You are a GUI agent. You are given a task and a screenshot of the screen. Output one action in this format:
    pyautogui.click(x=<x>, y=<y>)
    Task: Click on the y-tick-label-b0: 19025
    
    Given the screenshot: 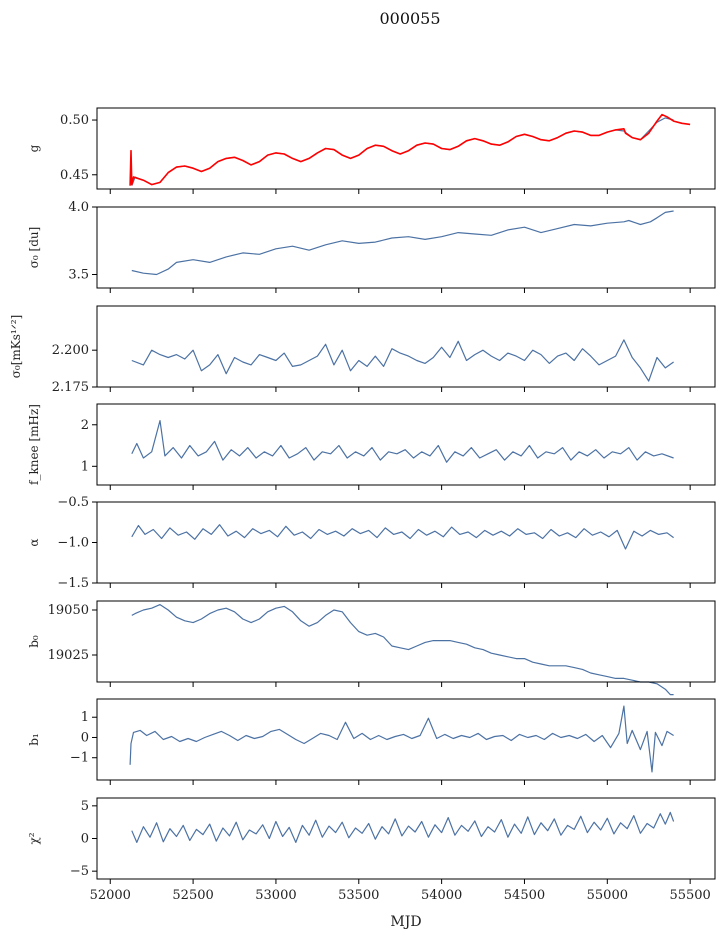 What is the action you would take?
    pyautogui.click(x=68, y=655)
    